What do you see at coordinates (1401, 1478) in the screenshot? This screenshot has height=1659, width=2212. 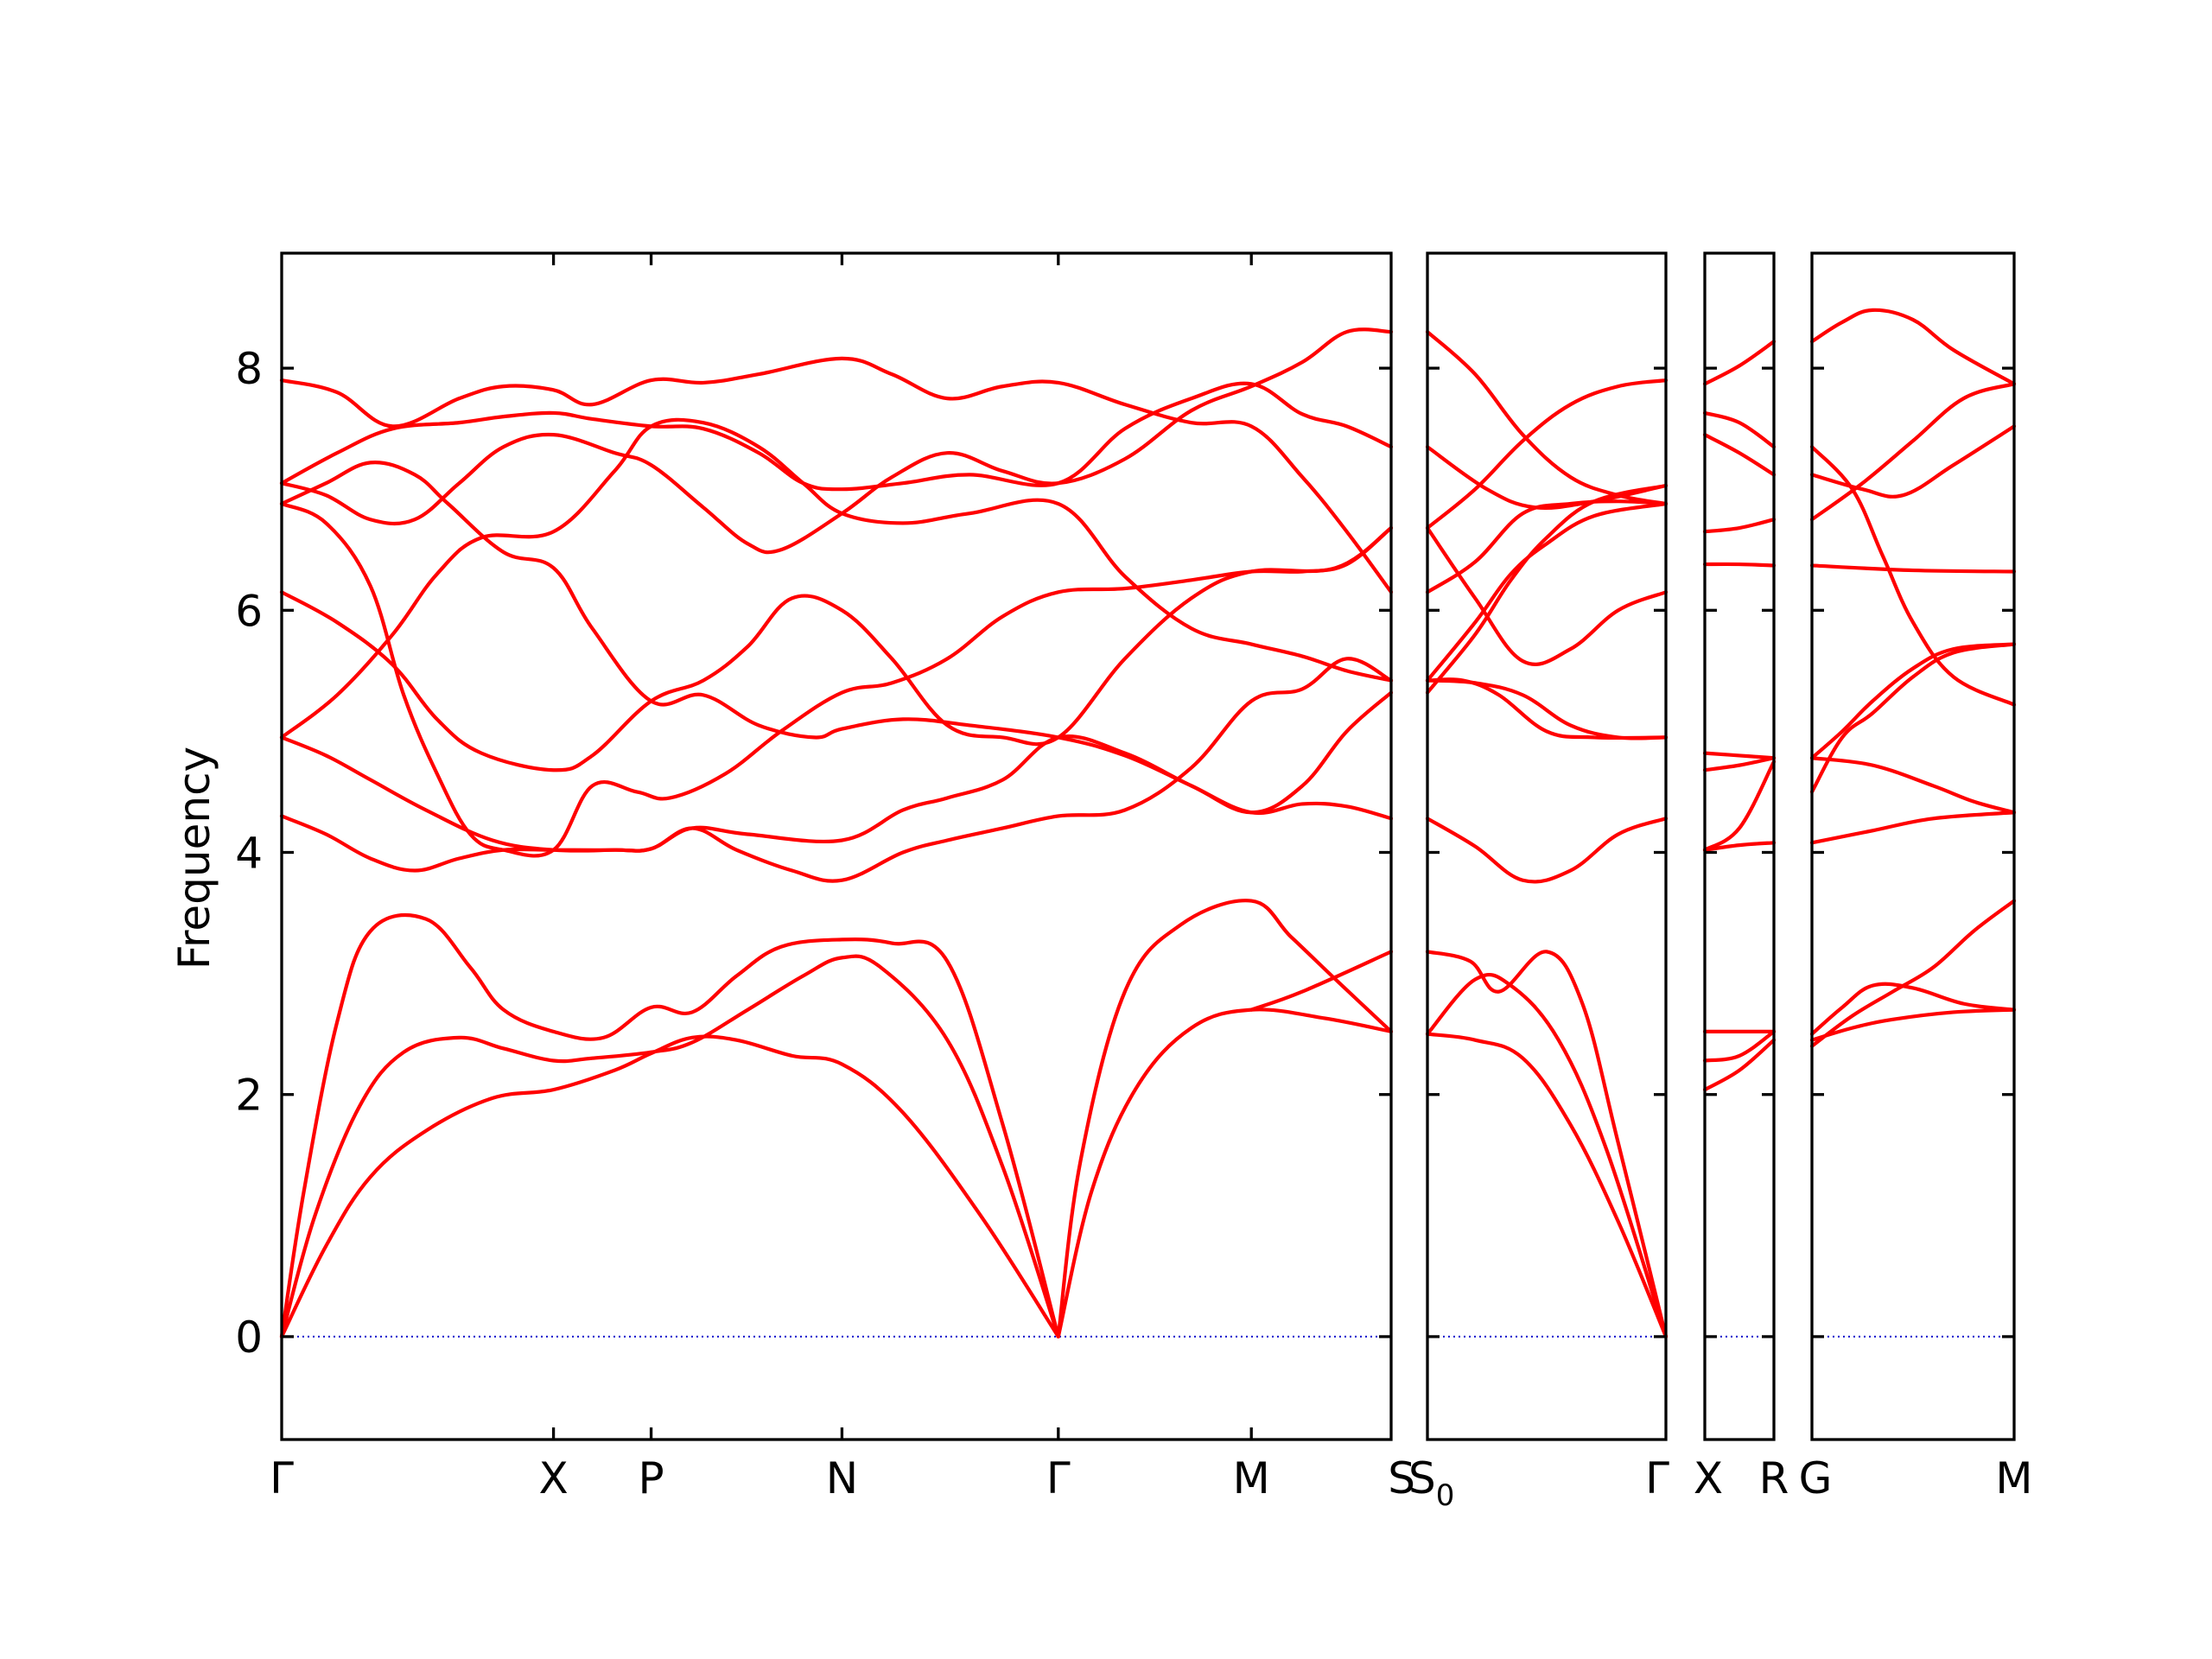 I see `x-tick-label: S` at bounding box center [1401, 1478].